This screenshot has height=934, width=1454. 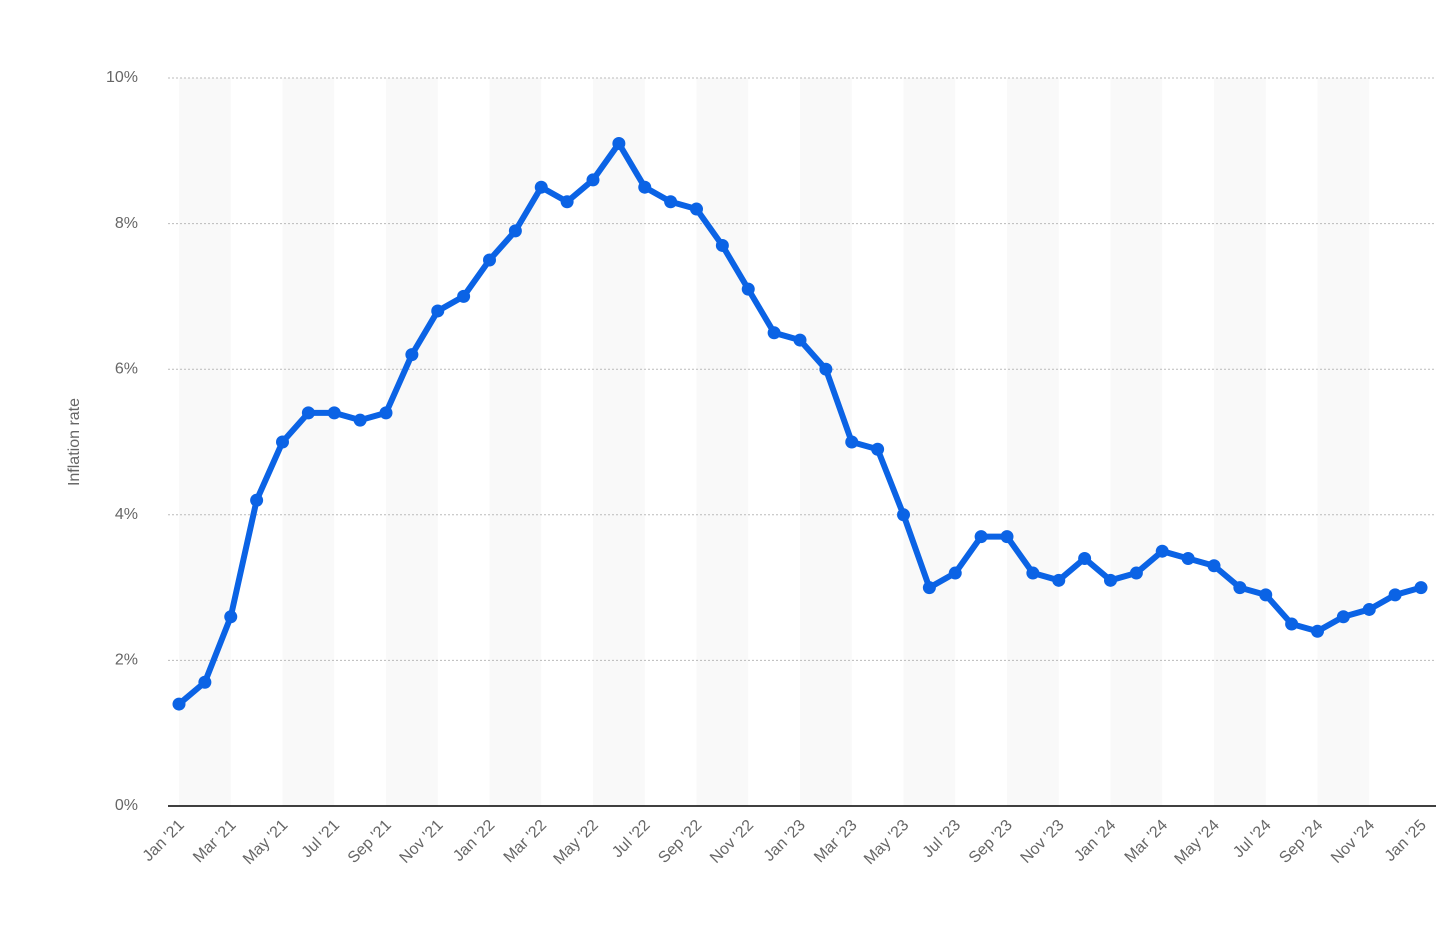 I want to click on x-tick-label: Sep '21, so click(x=370, y=842).